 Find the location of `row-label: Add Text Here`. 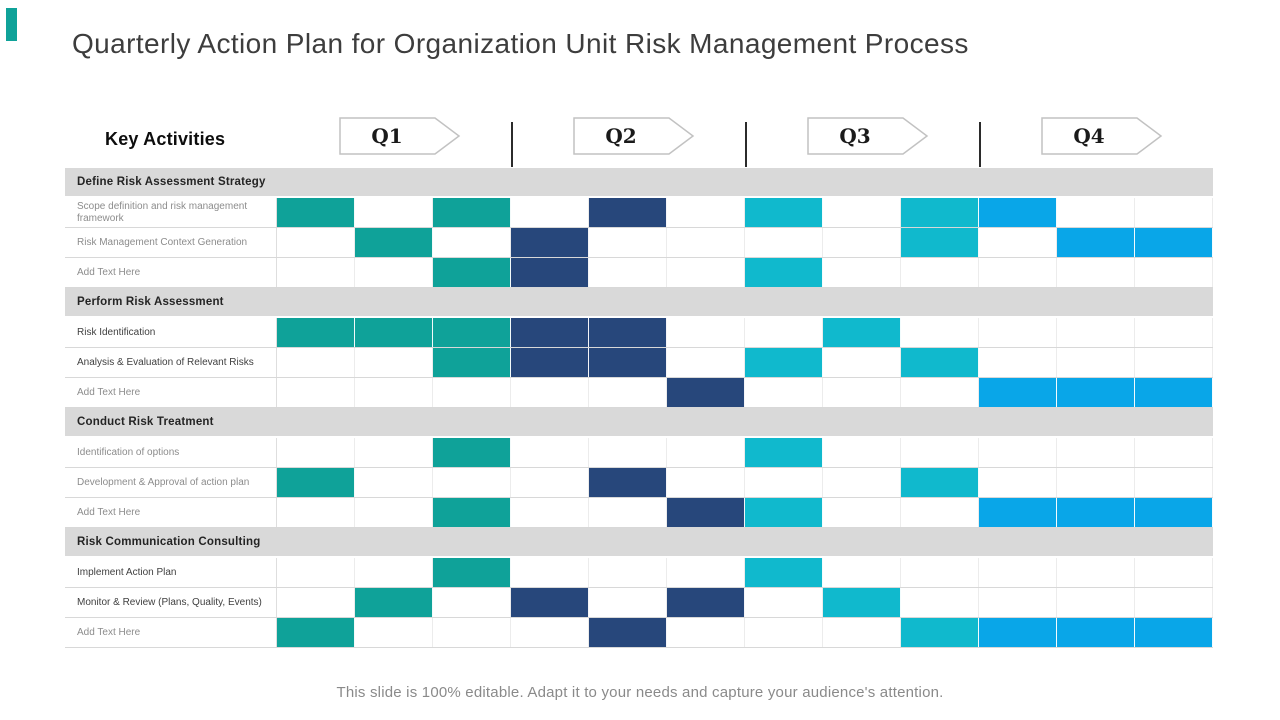

row-label: Add Text Here is located at coordinates (171, 392).